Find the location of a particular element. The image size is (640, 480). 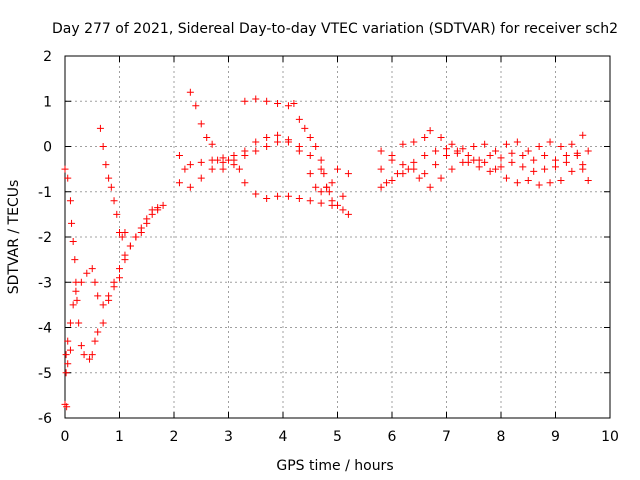

y-tick-label: 1 is located at coordinates (47, 102).